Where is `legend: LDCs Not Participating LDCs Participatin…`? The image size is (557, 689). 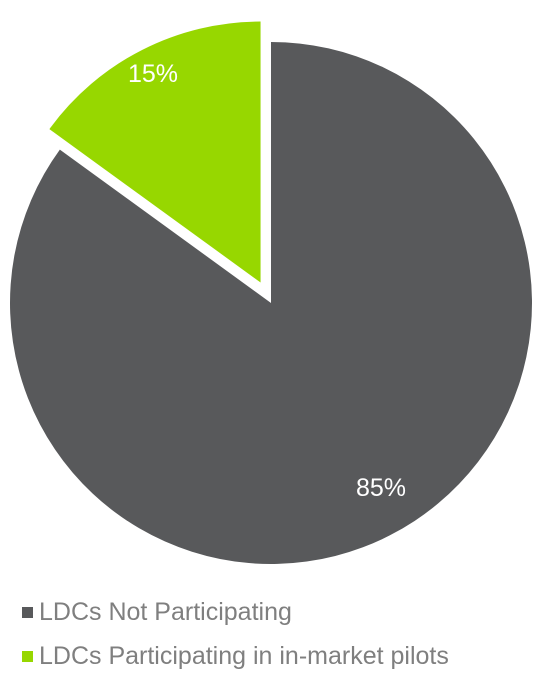 legend: LDCs Not Participating LDCs Participatin… is located at coordinates (235, 638).